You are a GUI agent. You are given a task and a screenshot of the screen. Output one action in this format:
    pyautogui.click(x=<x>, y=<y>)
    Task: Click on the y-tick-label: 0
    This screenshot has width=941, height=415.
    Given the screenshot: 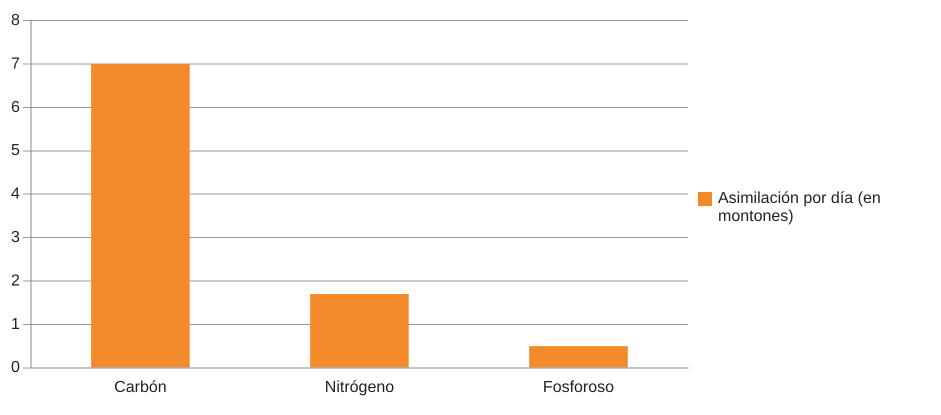 What is the action you would take?
    pyautogui.click(x=15, y=367)
    